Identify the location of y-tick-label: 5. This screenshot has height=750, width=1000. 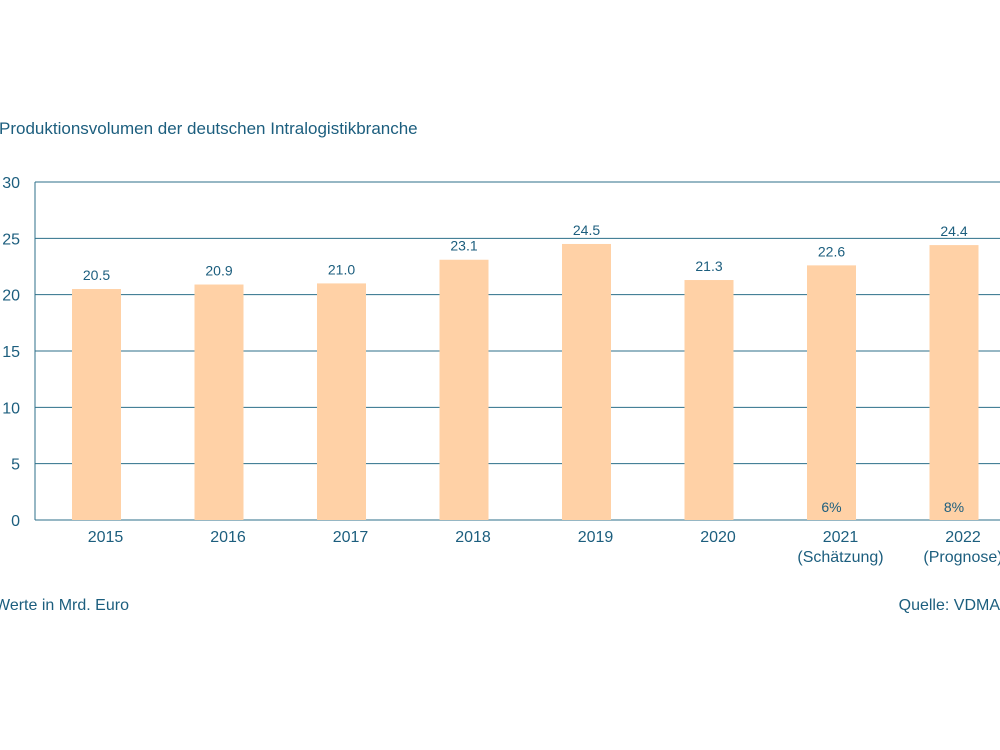
(15, 465).